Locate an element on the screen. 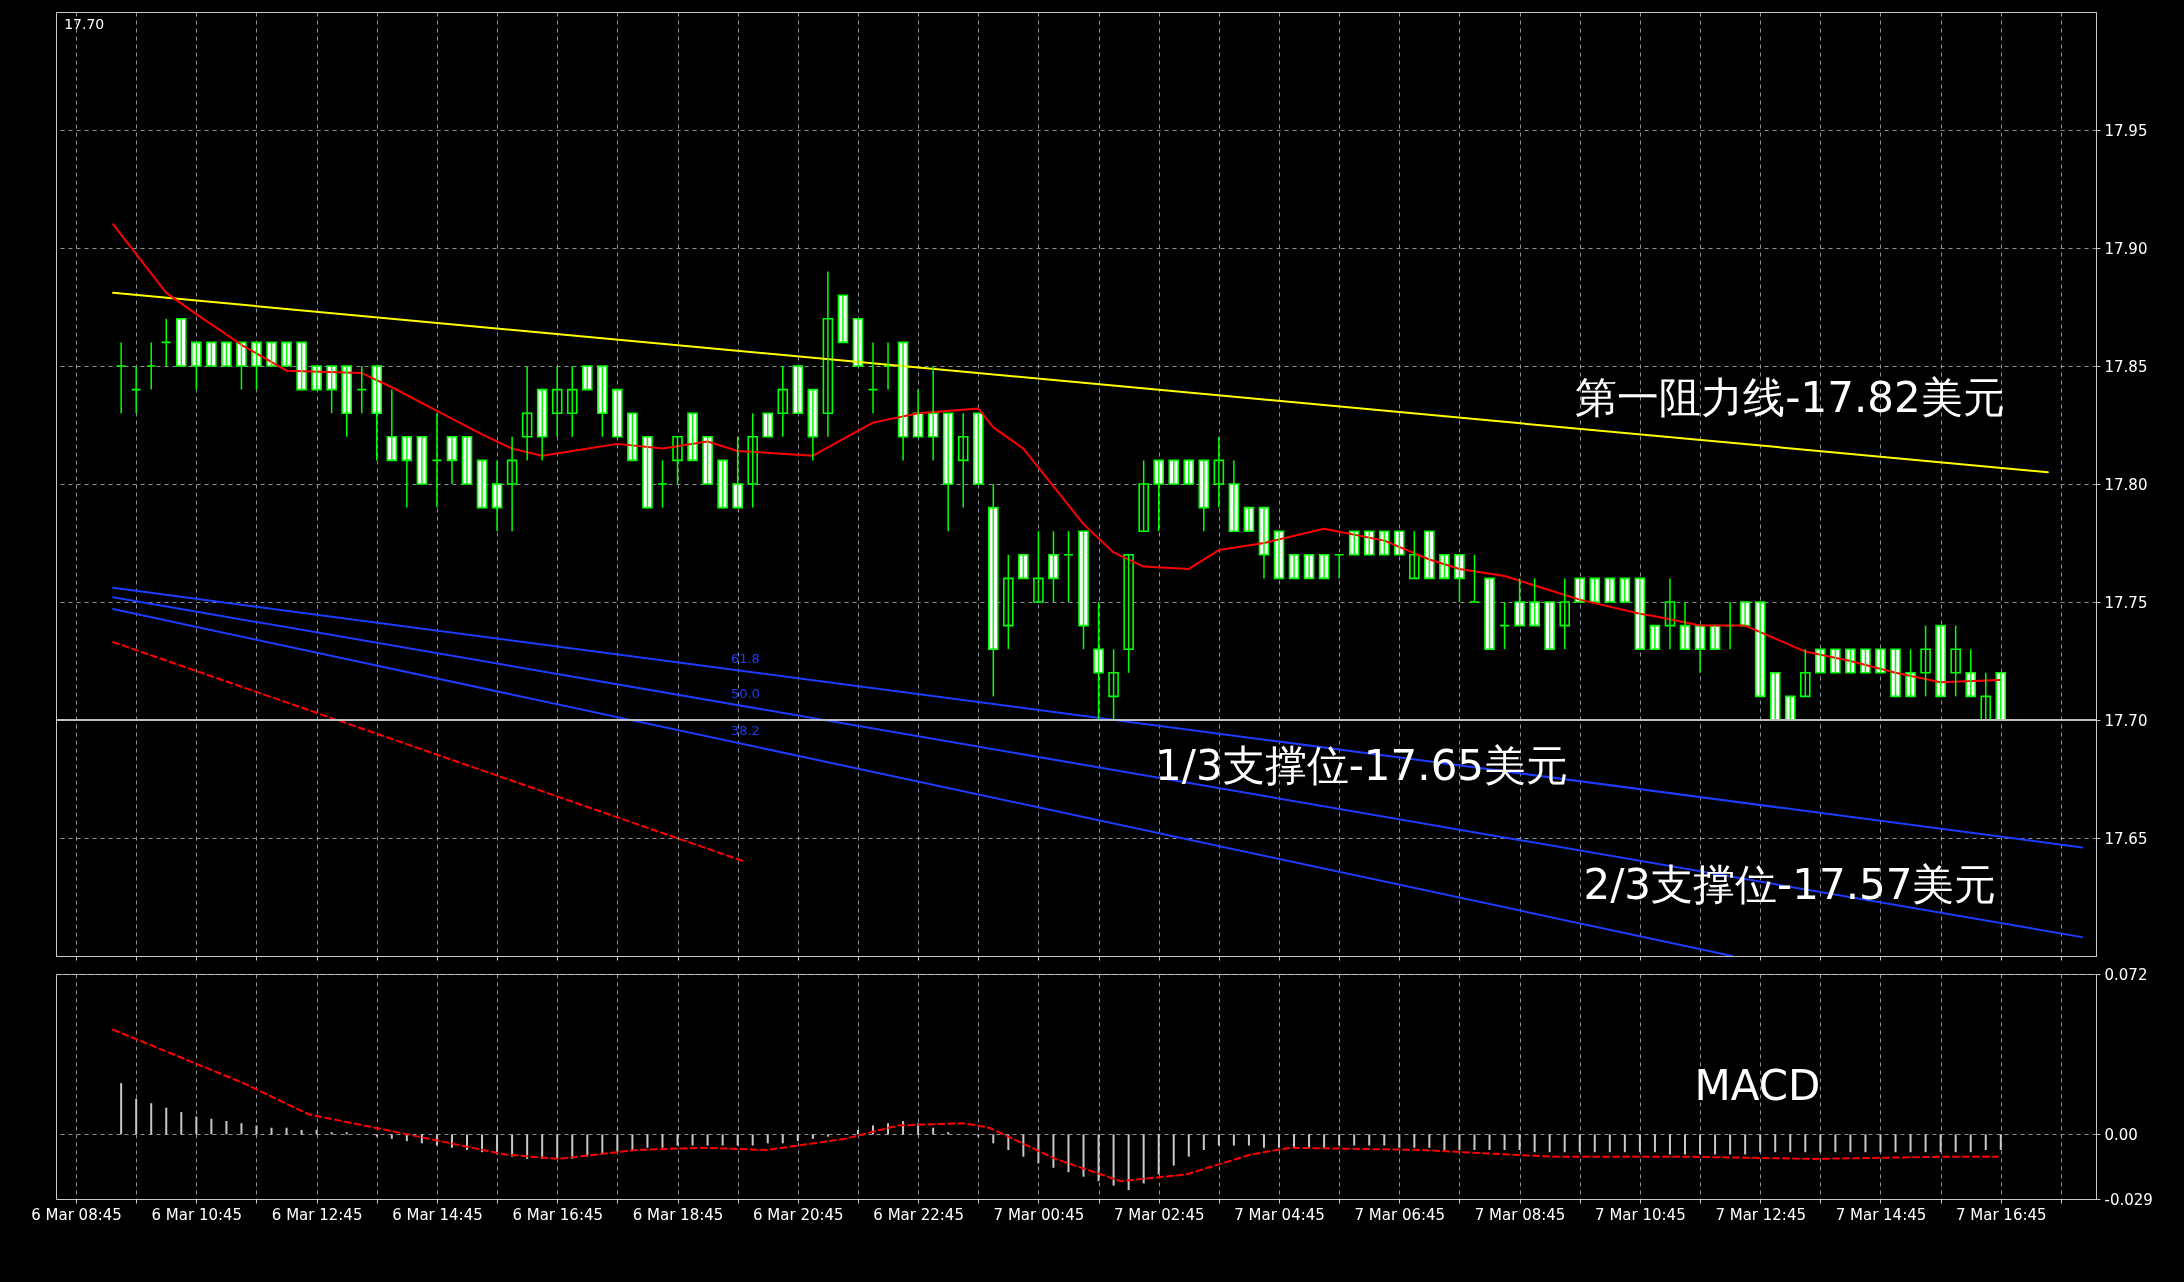  x-tick-label: 6 Mar 12:45 is located at coordinates (317, 1214).